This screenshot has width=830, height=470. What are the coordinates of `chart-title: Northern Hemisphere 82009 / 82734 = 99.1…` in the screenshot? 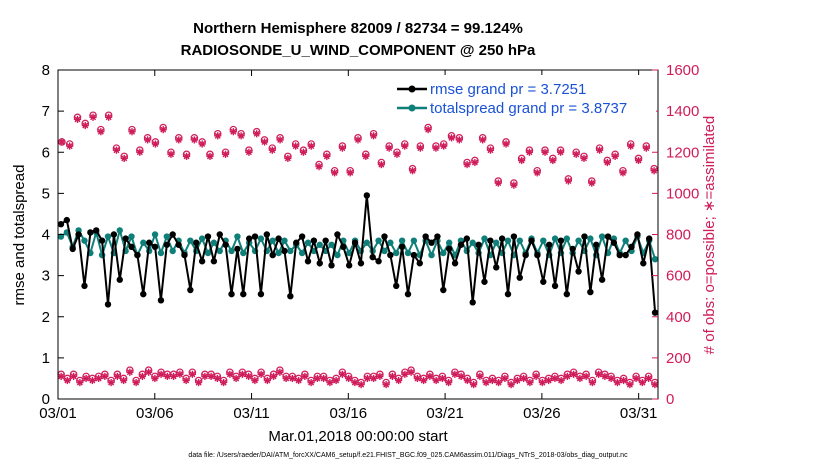 It's located at (358, 28).